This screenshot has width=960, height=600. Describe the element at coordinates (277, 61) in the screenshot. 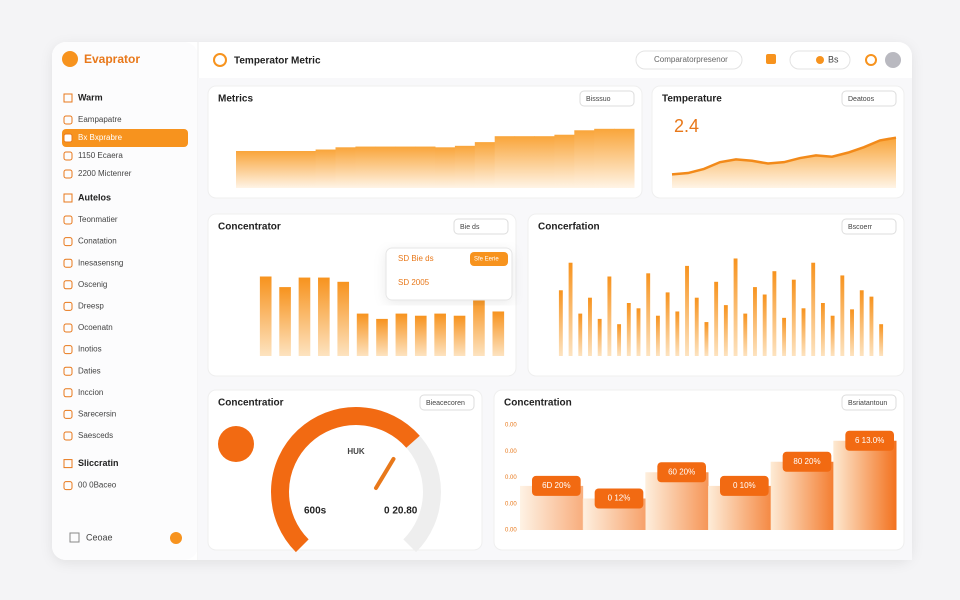

I see `header-title: Temperator Metric` at that location.